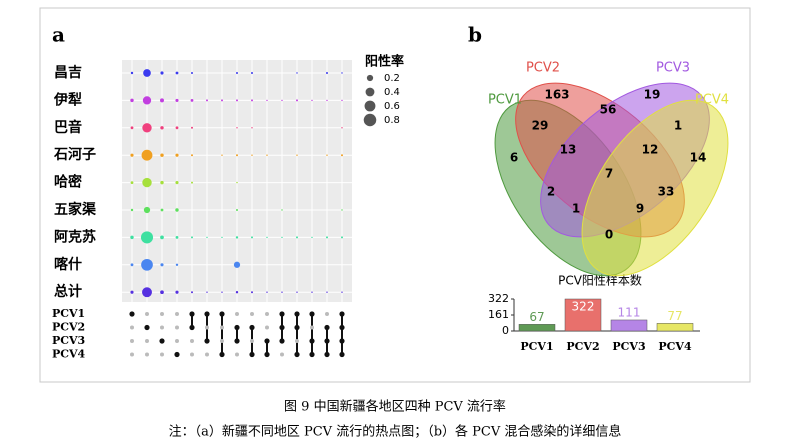  What do you see at coordinates (609, 235) in the screenshot?
I see `venn-count: 0` at bounding box center [609, 235].